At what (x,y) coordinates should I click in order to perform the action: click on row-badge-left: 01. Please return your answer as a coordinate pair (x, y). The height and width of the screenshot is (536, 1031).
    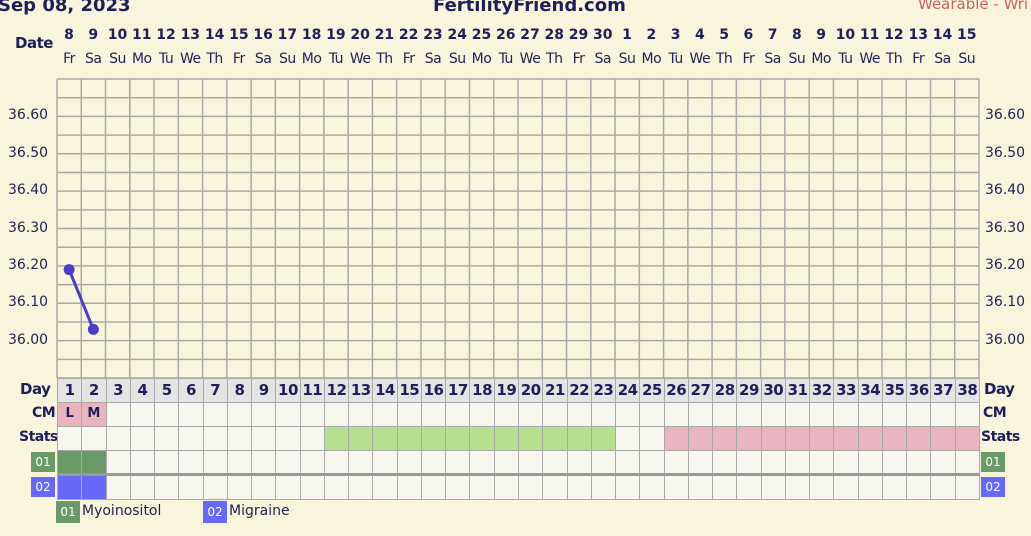
    Looking at the image, I should click on (43, 462).